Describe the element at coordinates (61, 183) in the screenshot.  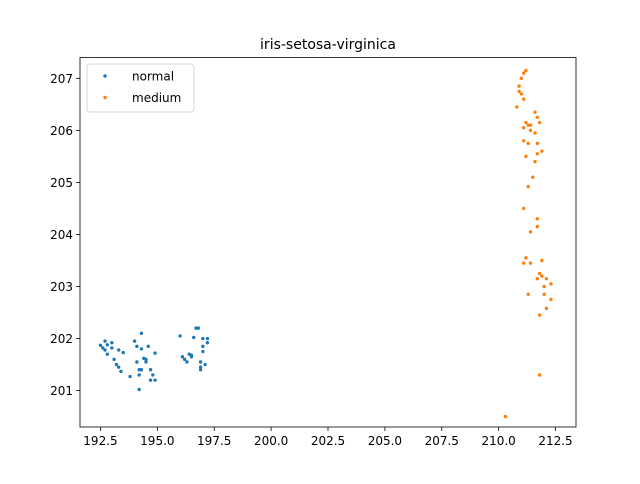
I see `y-tick-label: 205` at that location.